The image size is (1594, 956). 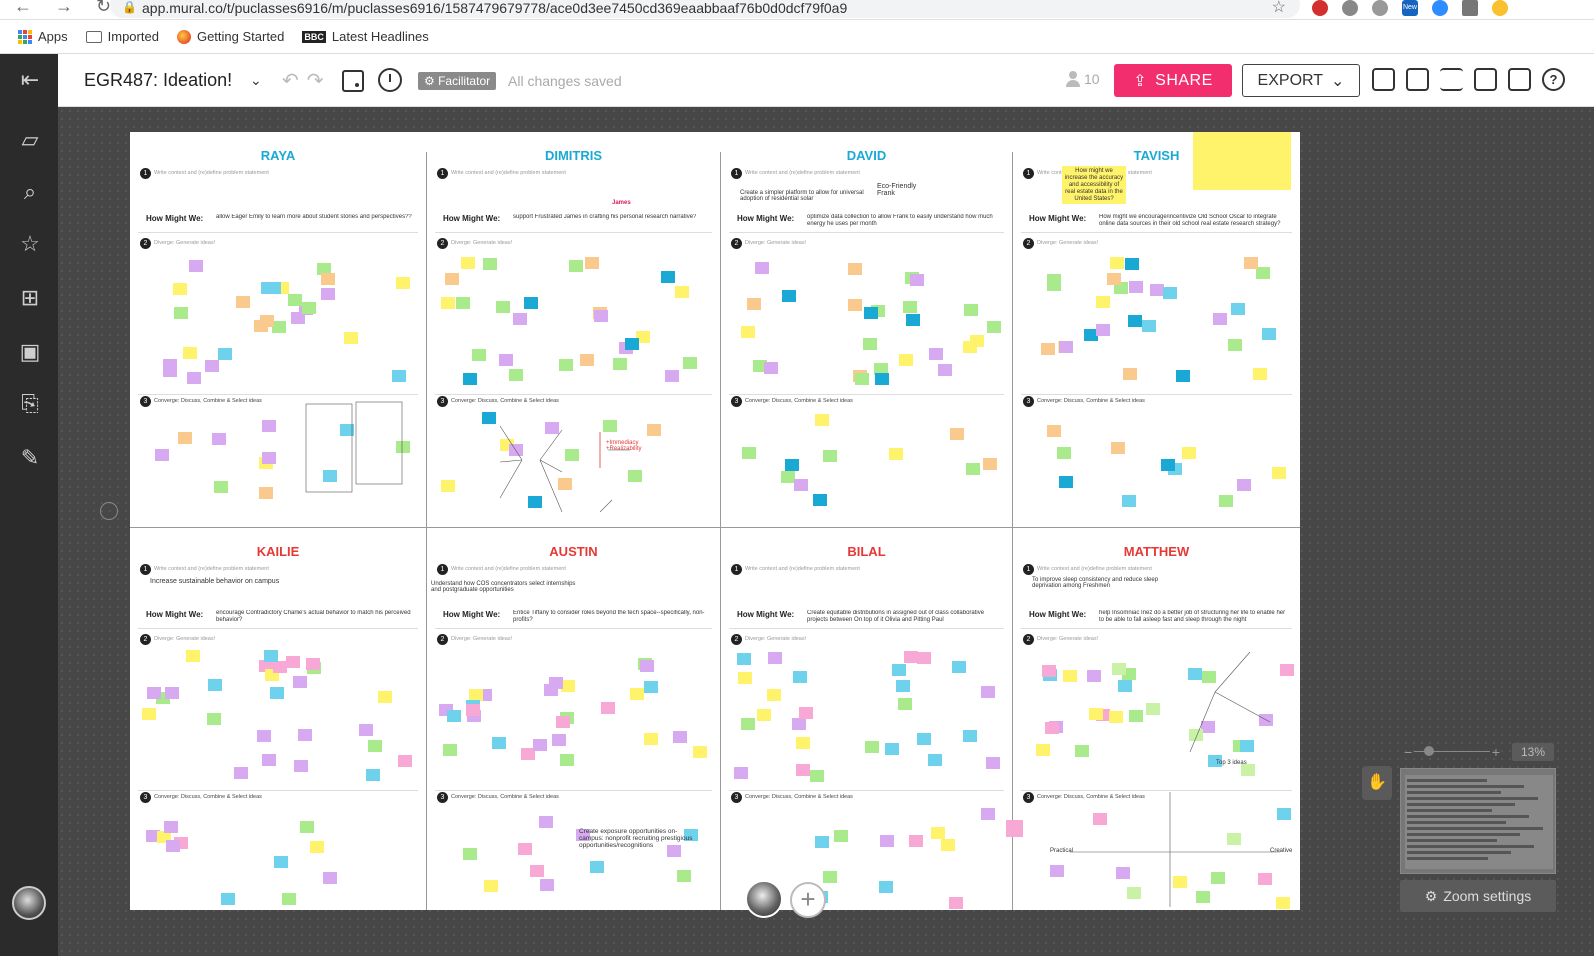 I want to click on extension-new-icon: New, so click(x=1410, y=8).